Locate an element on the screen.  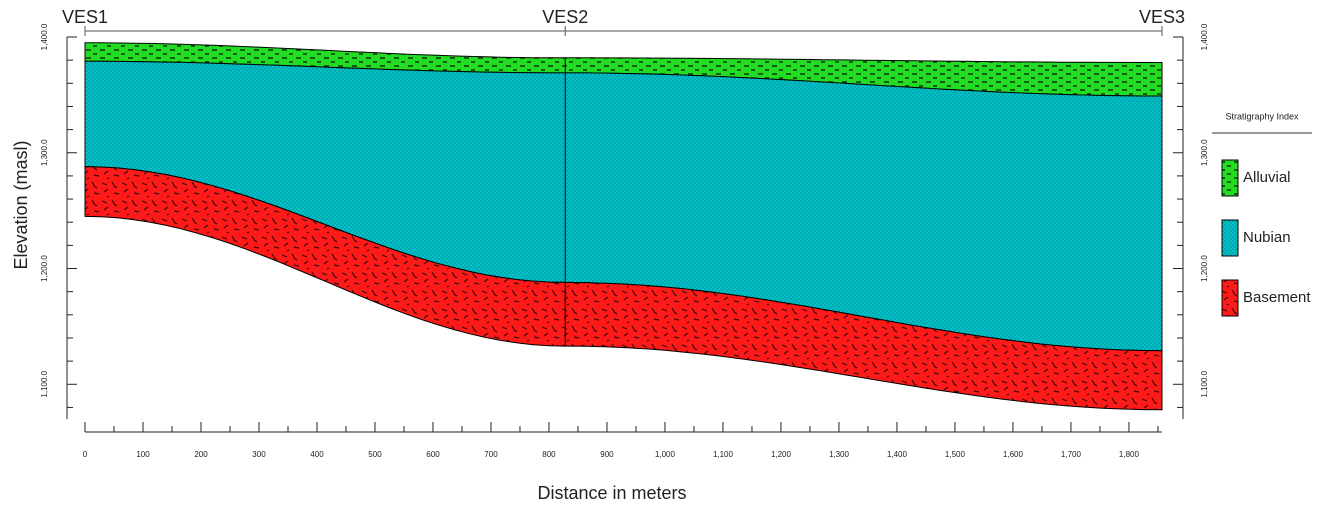
x-tick-label: 200 is located at coordinates (201, 454).